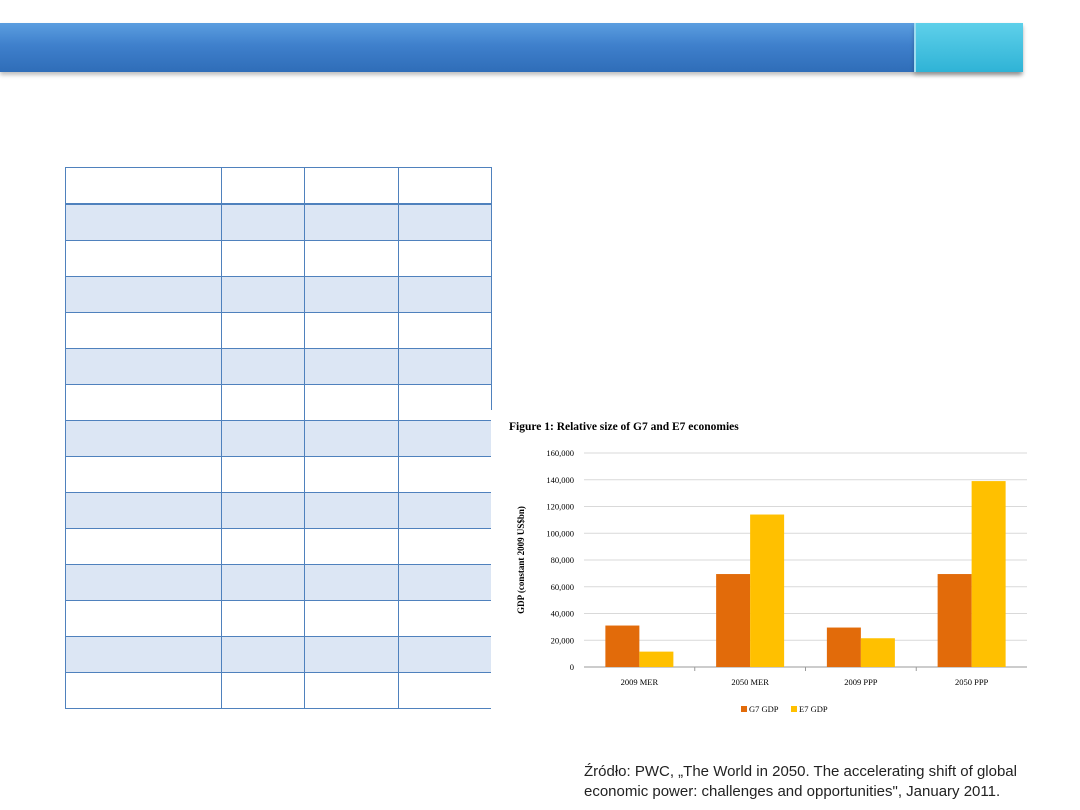 This screenshot has width=1080, height=810. I want to click on y-tick-label: 40,000, so click(562, 614).